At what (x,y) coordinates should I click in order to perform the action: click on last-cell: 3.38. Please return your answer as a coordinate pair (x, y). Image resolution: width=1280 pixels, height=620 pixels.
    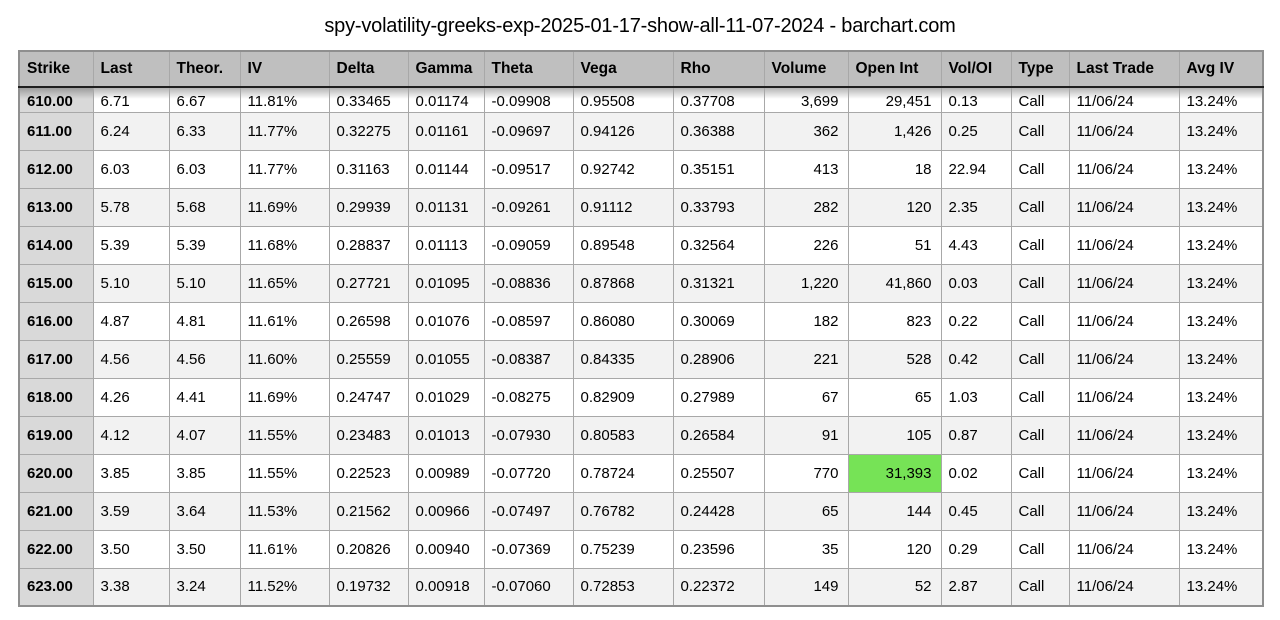
    Looking at the image, I should click on (131, 587).